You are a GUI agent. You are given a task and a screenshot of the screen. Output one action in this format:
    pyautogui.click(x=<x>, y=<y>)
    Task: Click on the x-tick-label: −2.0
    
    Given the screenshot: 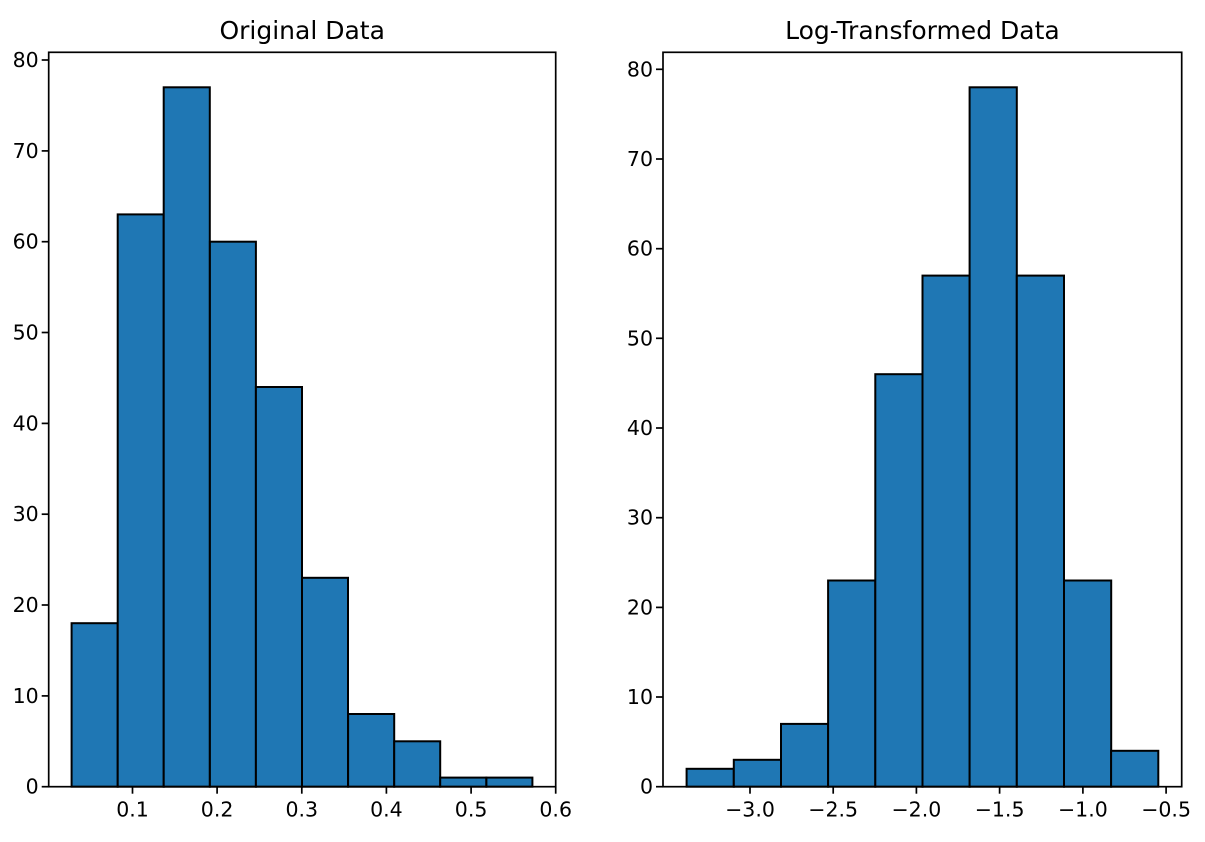 What is the action you would take?
    pyautogui.click(x=917, y=810)
    